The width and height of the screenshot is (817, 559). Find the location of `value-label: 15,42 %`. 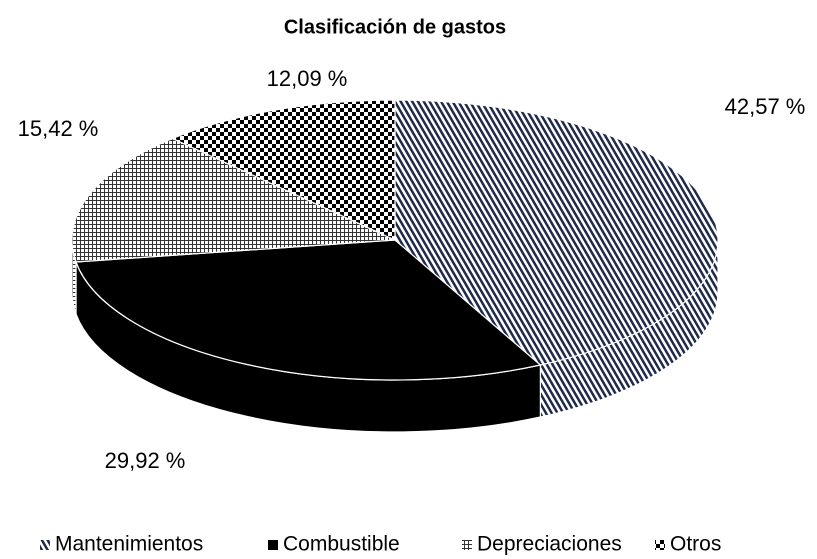

value-label: 15,42 % is located at coordinates (58, 128).